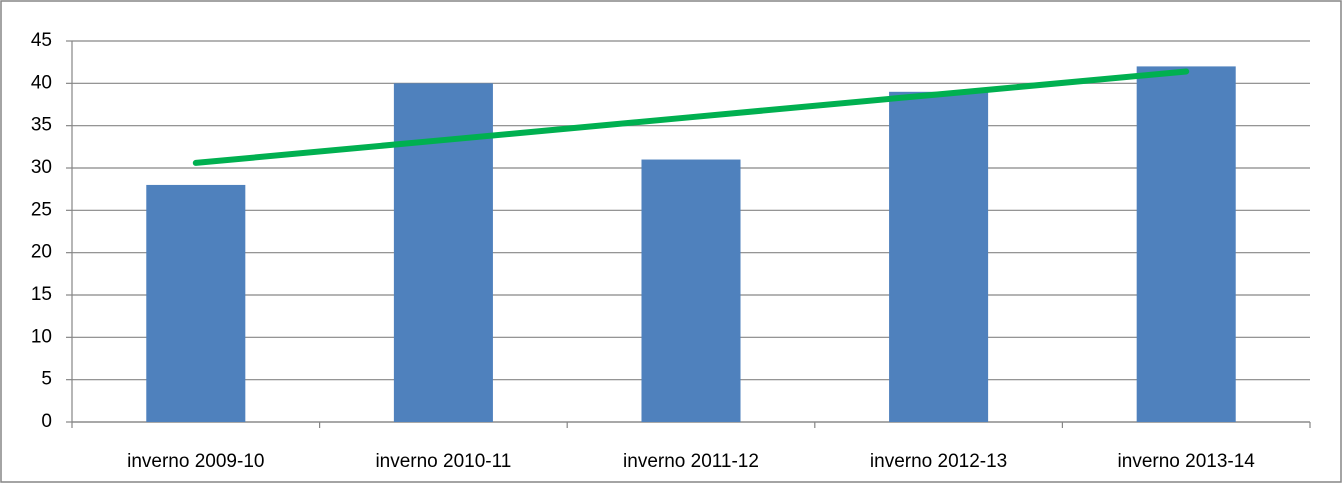  What do you see at coordinates (41, 82) in the screenshot?
I see `y-tick-label: 40` at bounding box center [41, 82].